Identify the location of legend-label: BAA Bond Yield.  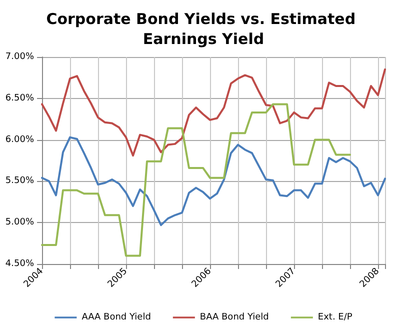
(234, 317).